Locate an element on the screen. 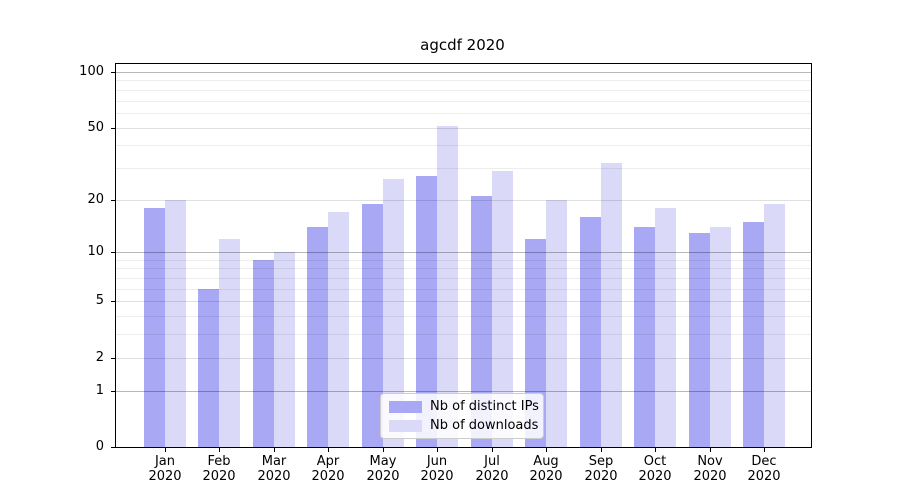 The width and height of the screenshot is (900, 500). x-tick-month: Mar is located at coordinates (274, 461).